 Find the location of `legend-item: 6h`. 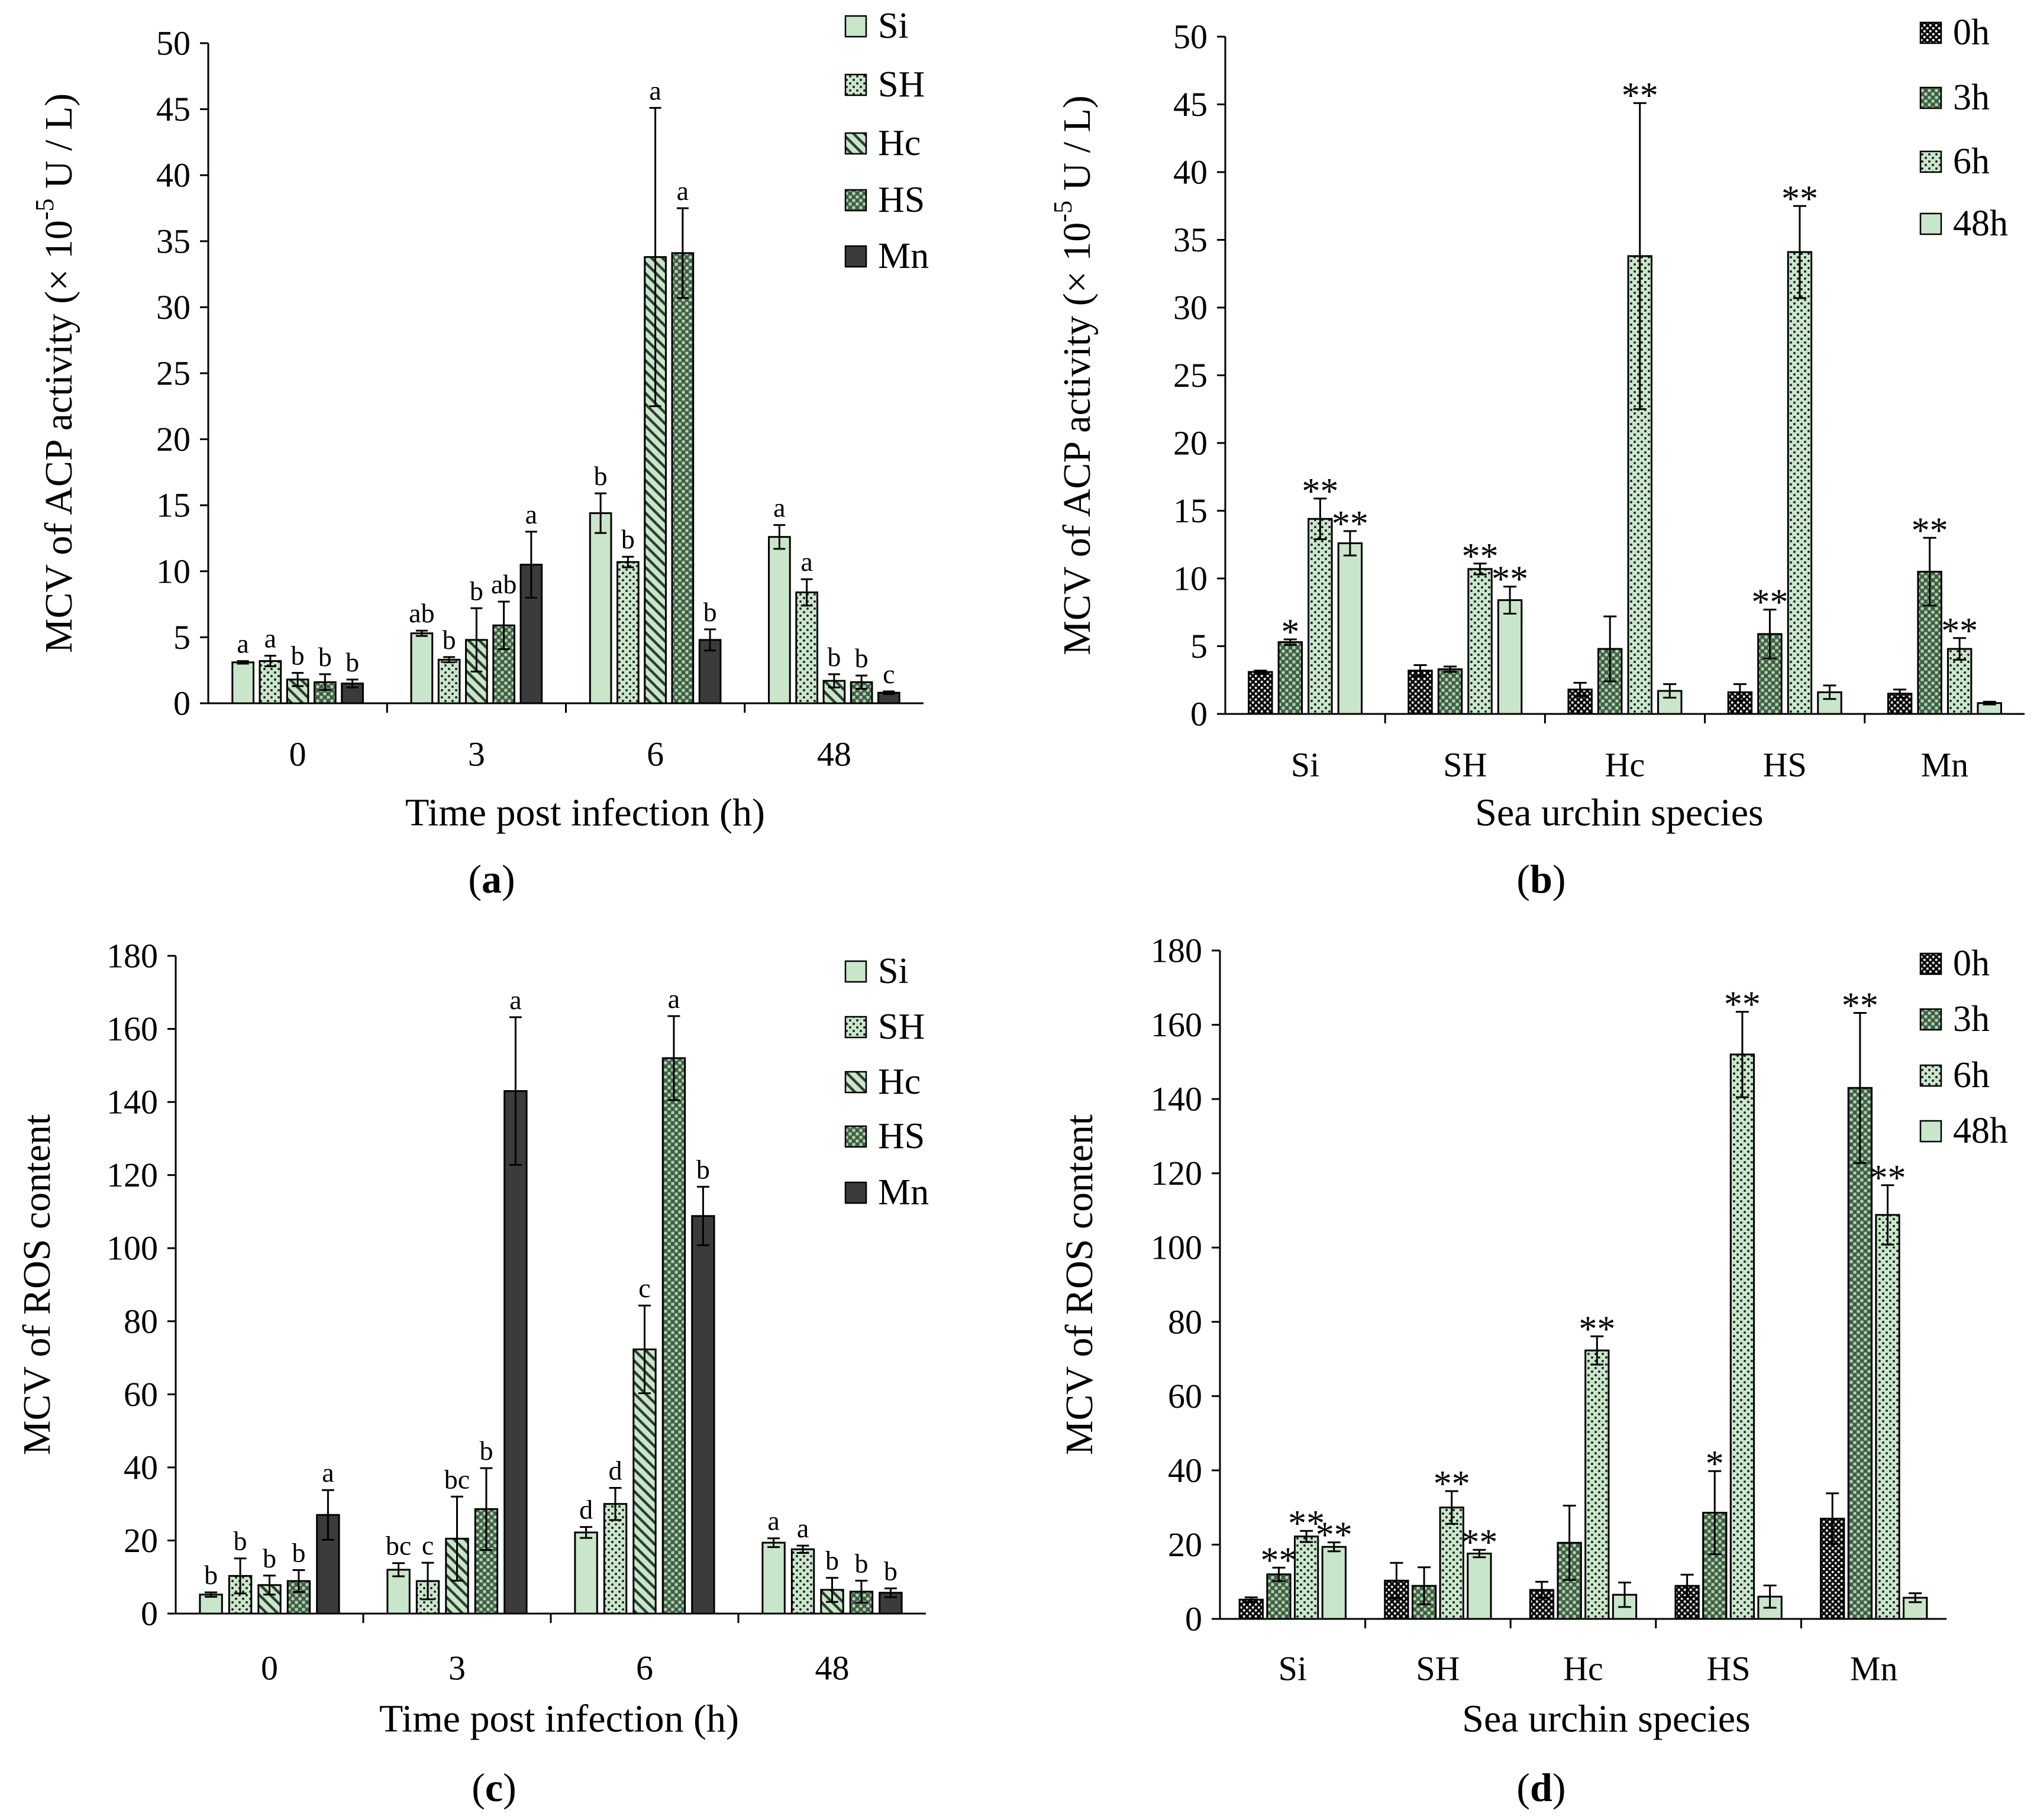

legend-item: 6h is located at coordinates (1954, 1075).